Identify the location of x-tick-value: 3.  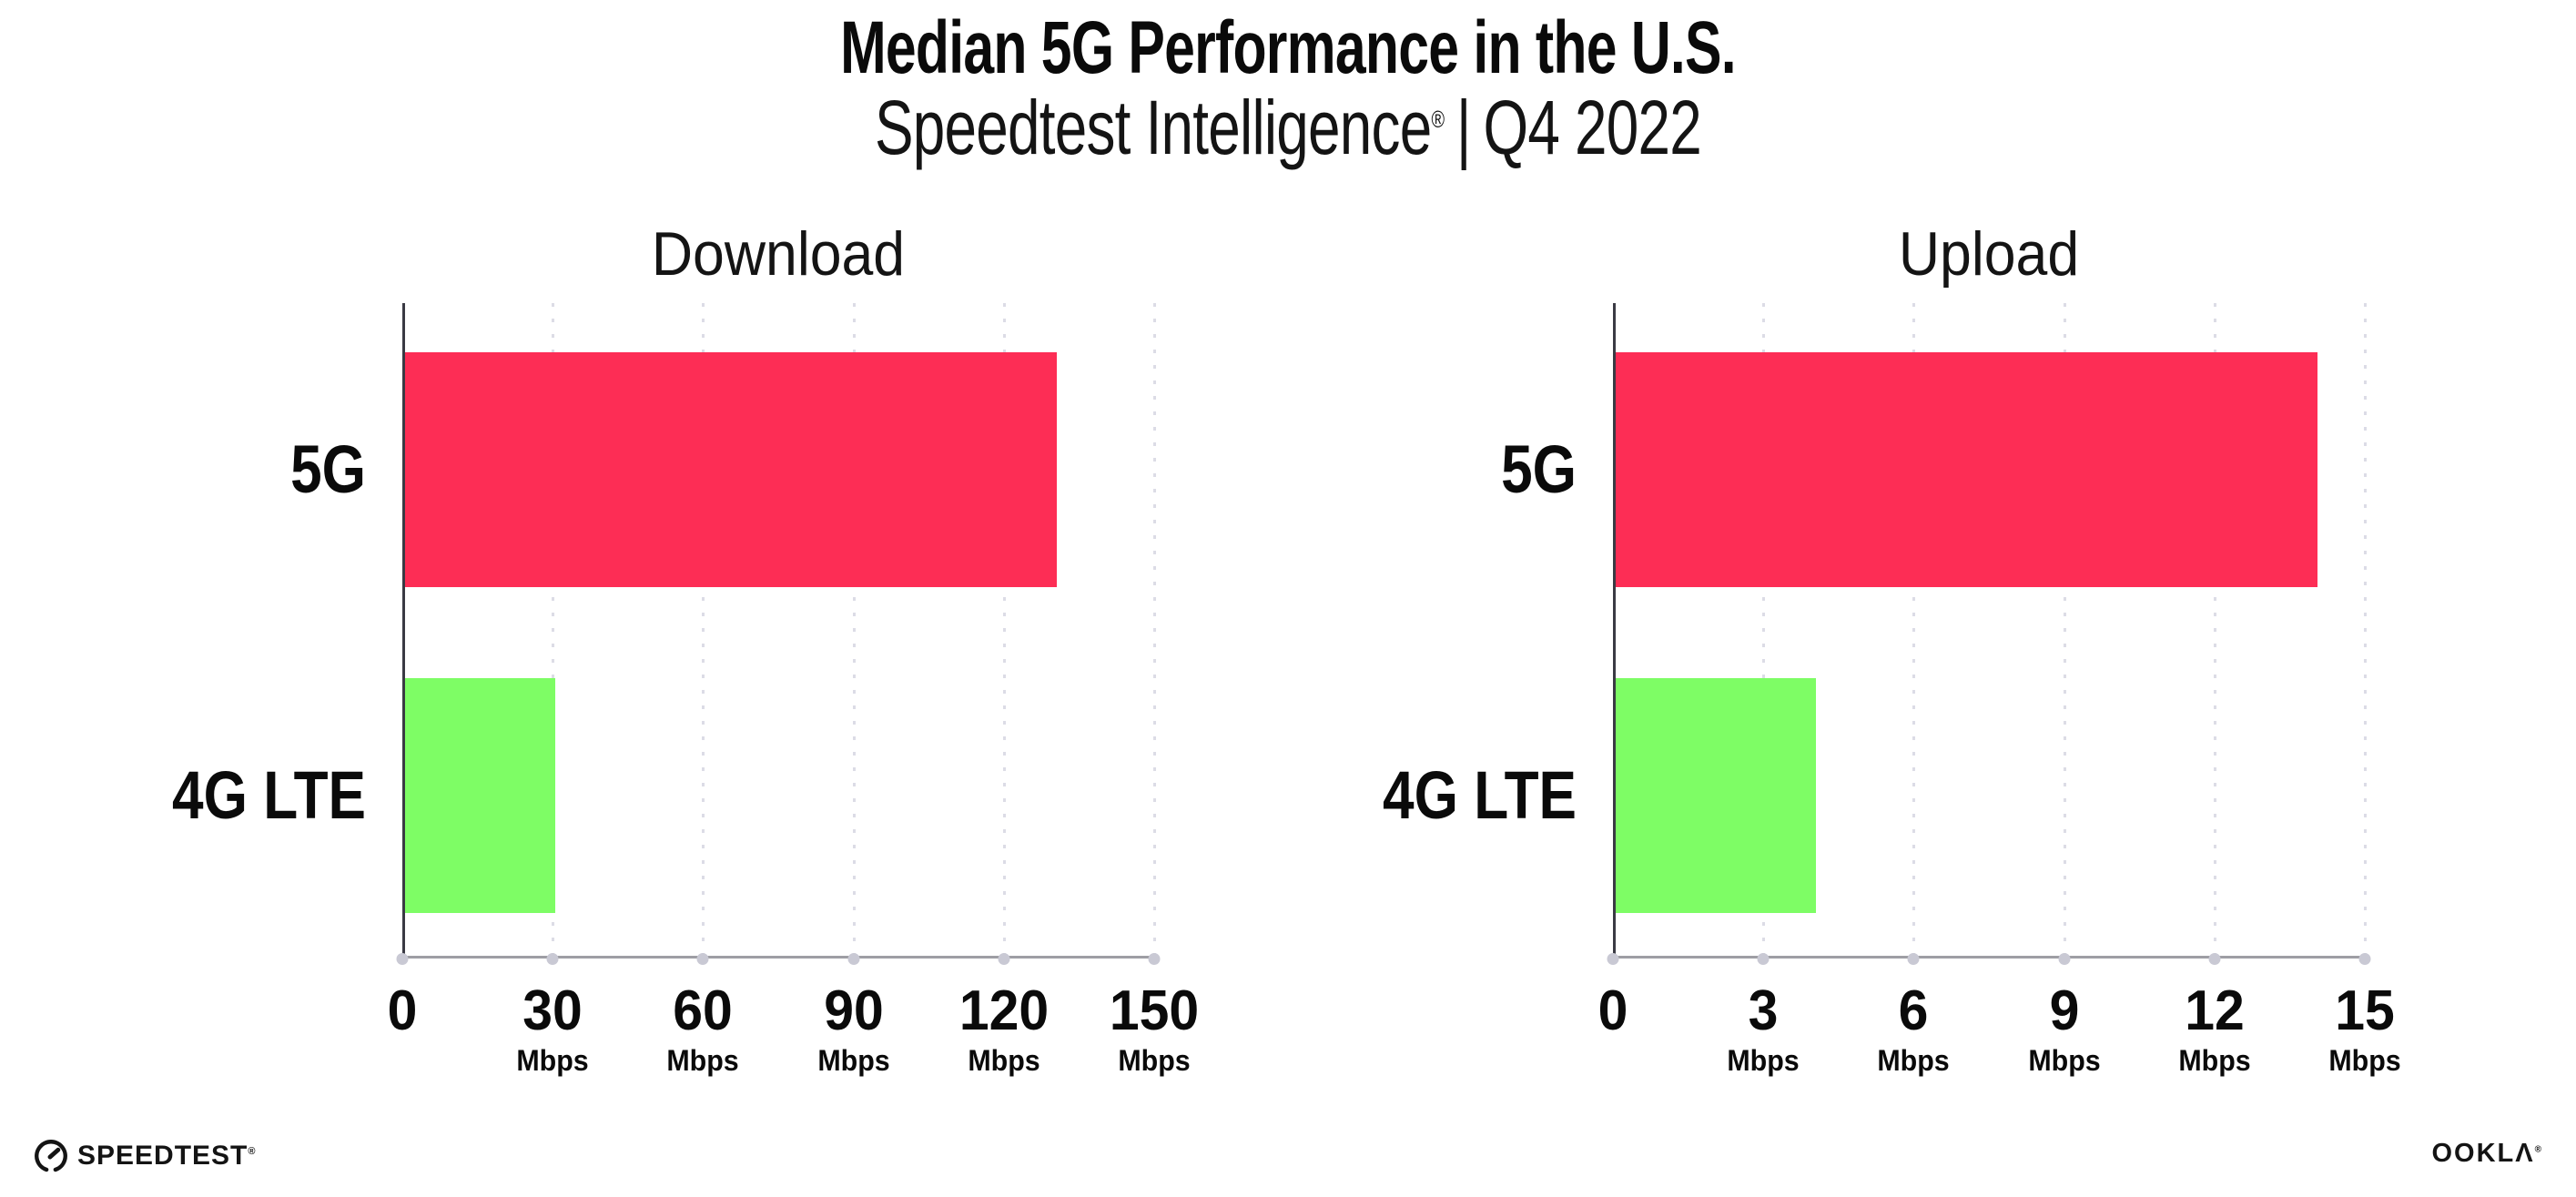
(1763, 1011).